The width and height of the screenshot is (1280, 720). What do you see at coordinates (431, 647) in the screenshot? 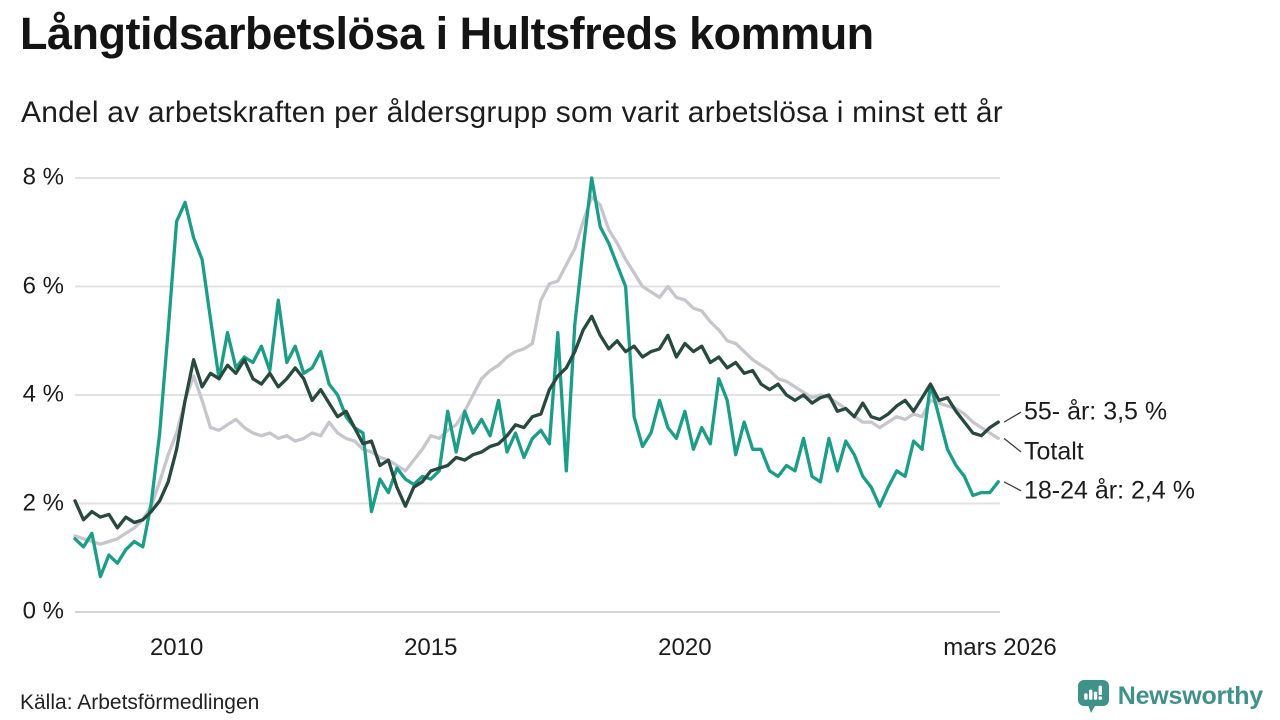
I see `x-axis-tick-label: 2015` at bounding box center [431, 647].